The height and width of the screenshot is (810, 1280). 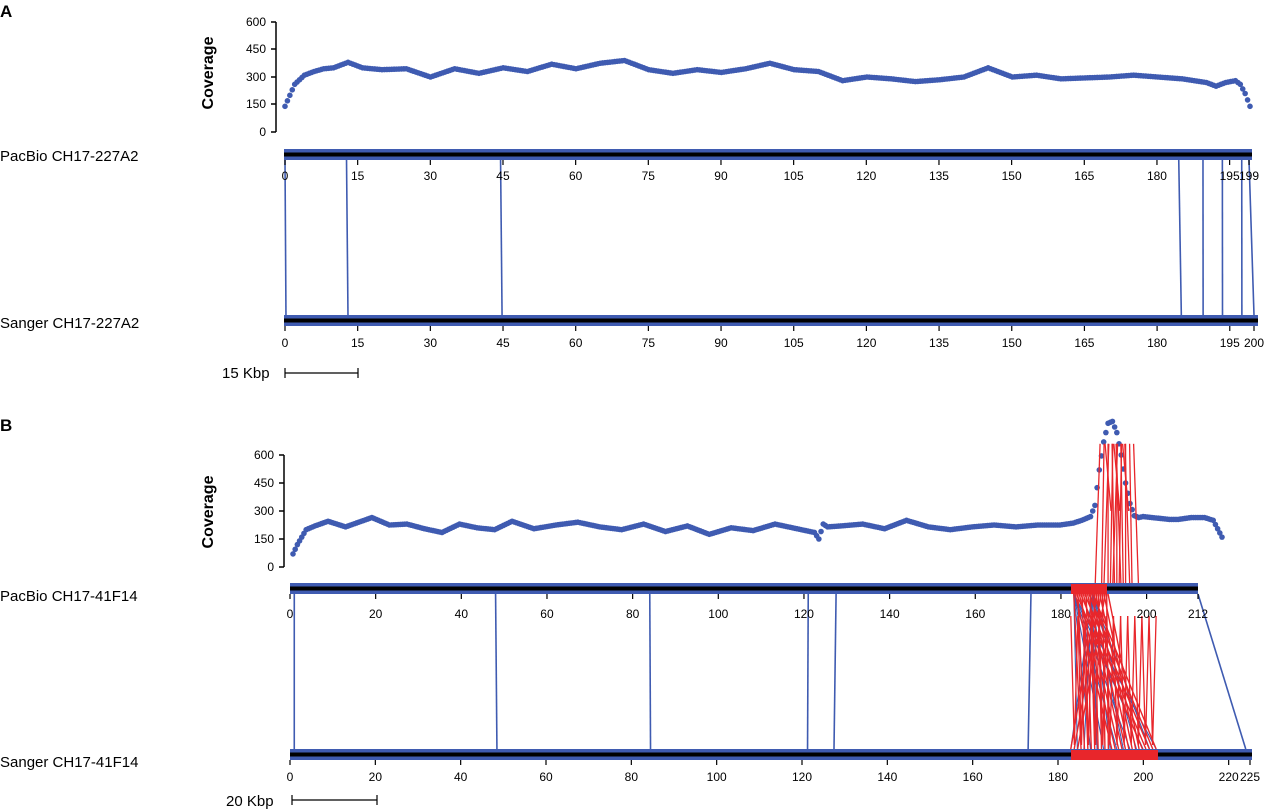 What do you see at coordinates (6, 425) in the screenshot?
I see `panel-b-letter: B` at bounding box center [6, 425].